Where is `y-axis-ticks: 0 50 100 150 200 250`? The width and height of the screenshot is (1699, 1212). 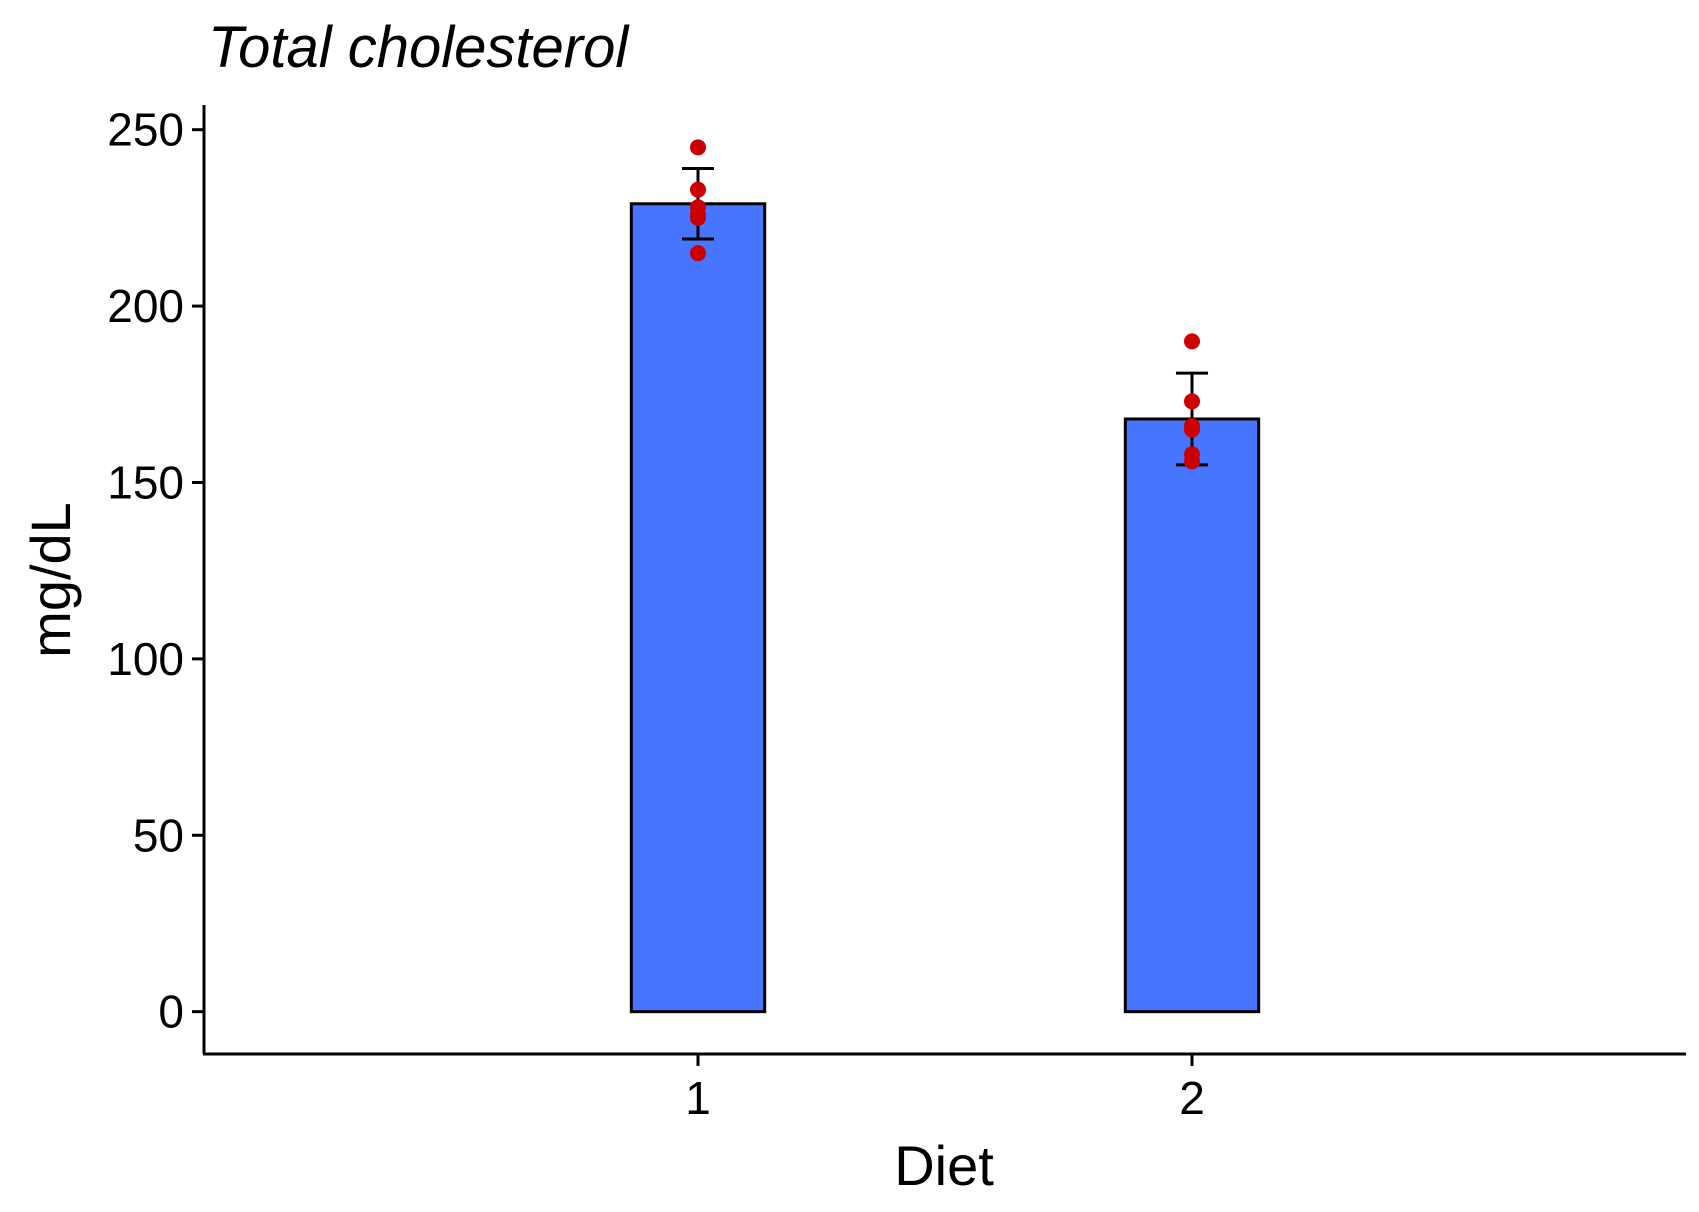 y-axis-ticks: 0 50 100 150 200 250 is located at coordinates (155, 571).